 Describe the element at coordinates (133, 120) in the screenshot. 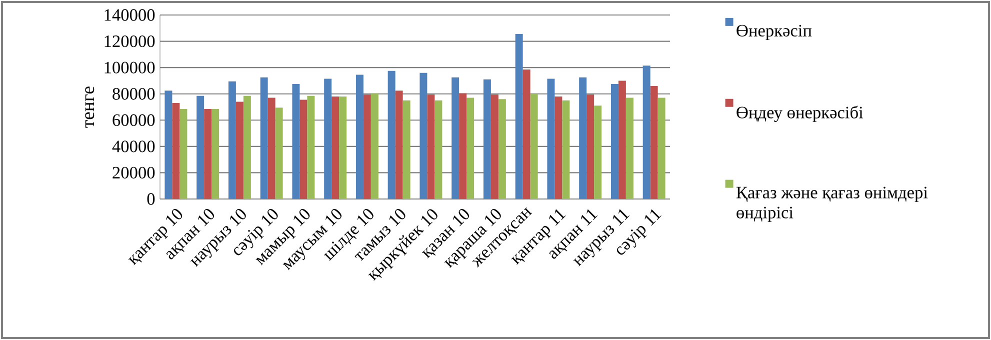

I see `y-tick-label: 60000` at that location.